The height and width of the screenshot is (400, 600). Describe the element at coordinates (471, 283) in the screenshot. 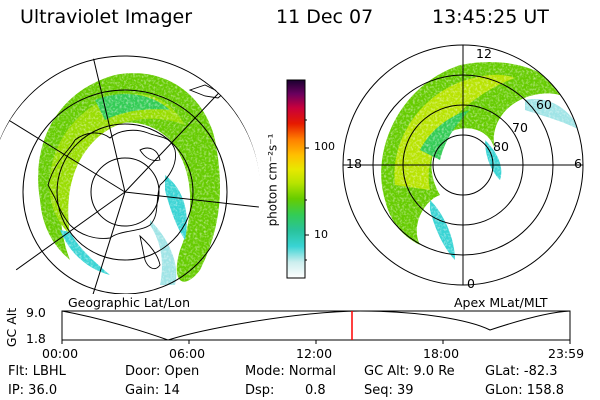

I see `mlt-label-0: 0` at that location.